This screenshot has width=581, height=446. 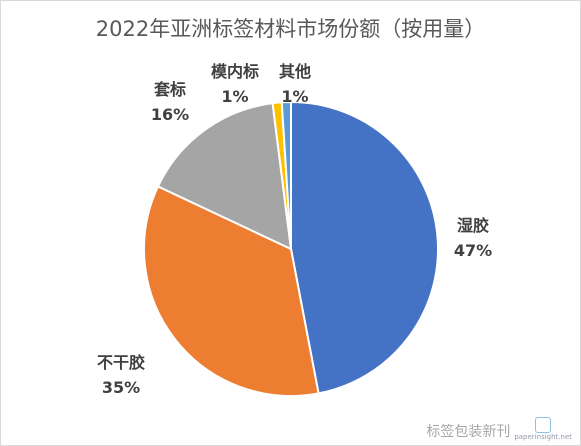 I want to click on watermark-site: paperinsight.net, so click(x=543, y=437).